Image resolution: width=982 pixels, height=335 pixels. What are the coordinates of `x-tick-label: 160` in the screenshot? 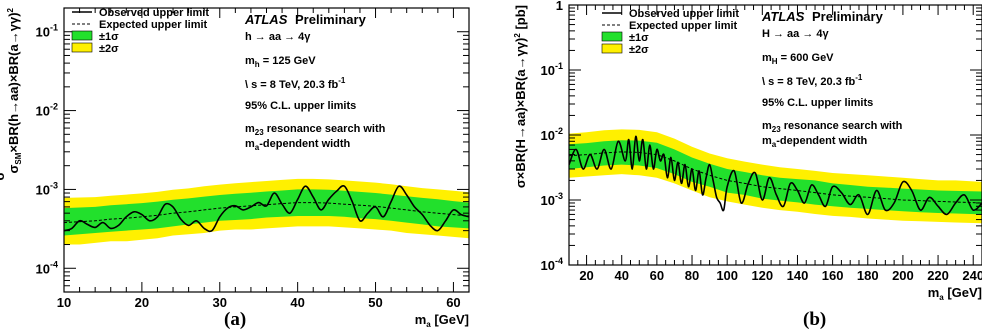 It's located at (833, 275).